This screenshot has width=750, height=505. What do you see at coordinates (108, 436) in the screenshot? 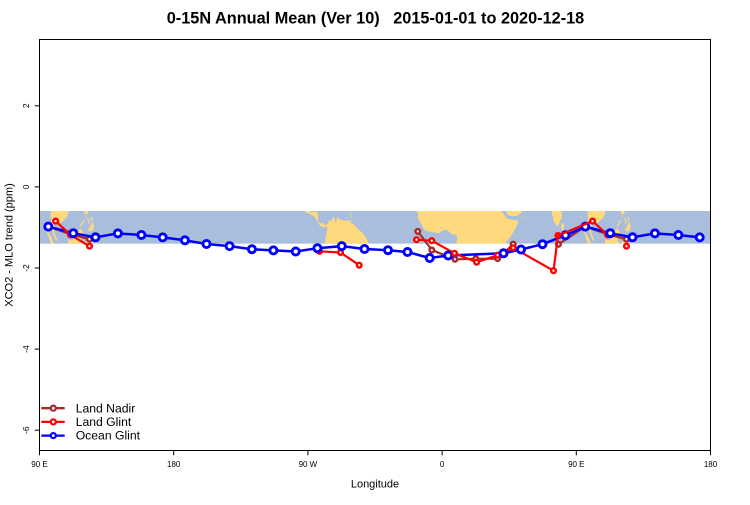
I see `svg-text: Ocean Glint` at bounding box center [108, 436].